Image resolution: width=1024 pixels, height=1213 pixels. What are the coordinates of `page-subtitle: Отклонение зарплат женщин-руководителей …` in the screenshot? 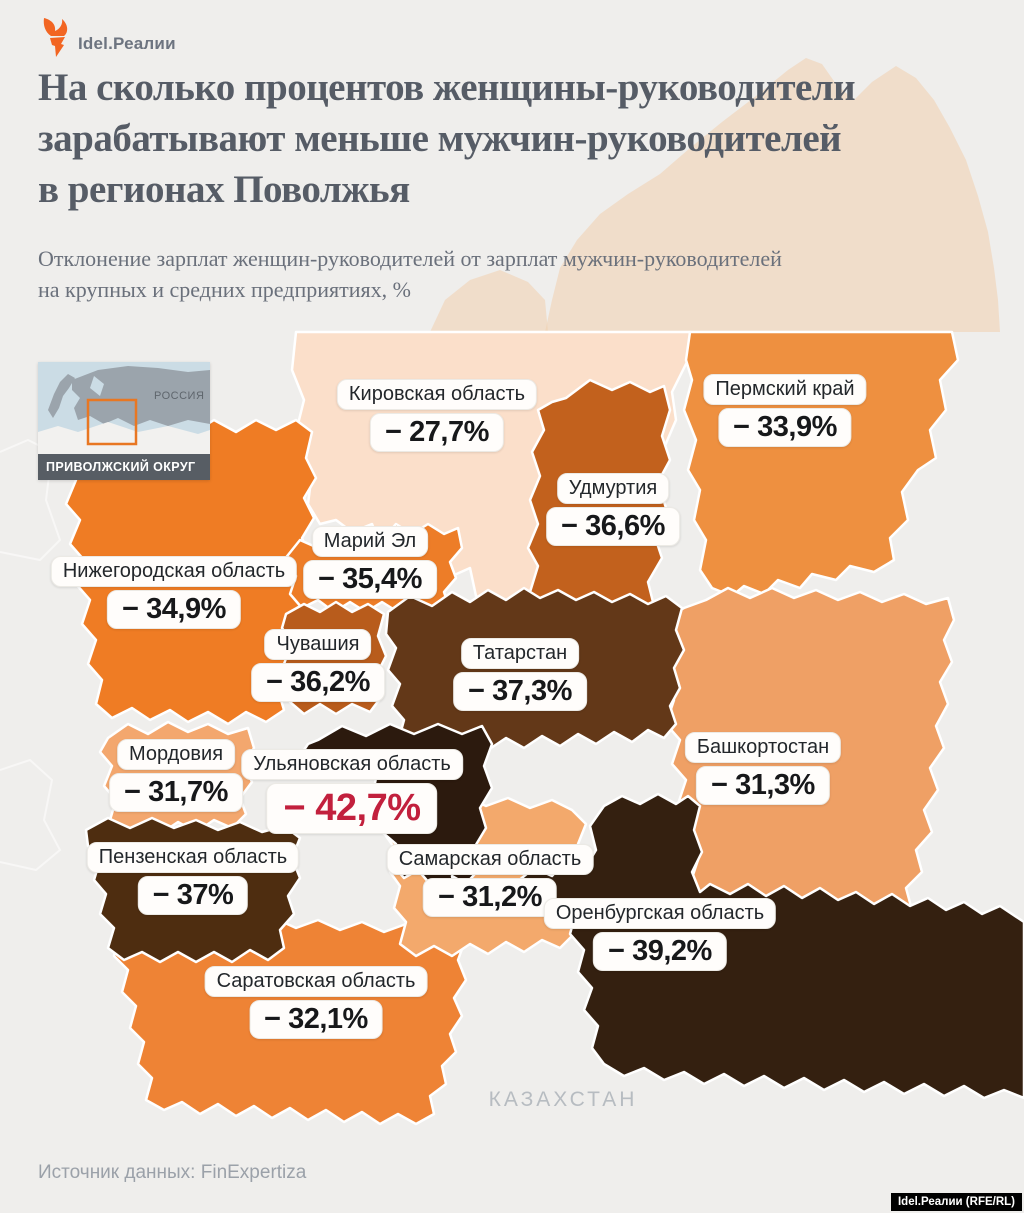 It's located at (410, 274).